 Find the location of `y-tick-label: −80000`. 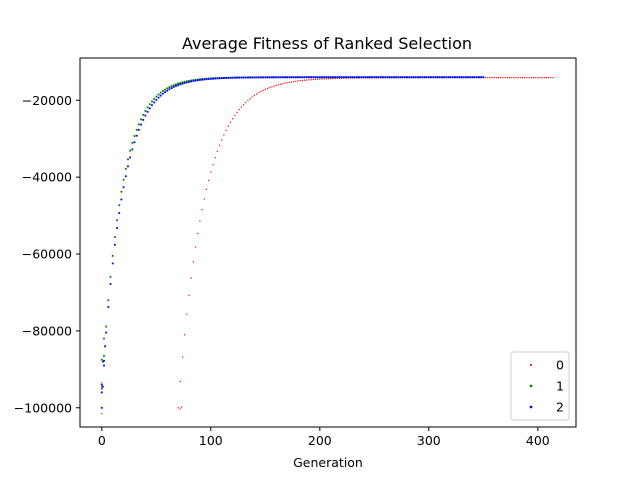

y-tick-label: −80000 is located at coordinates (47, 330).